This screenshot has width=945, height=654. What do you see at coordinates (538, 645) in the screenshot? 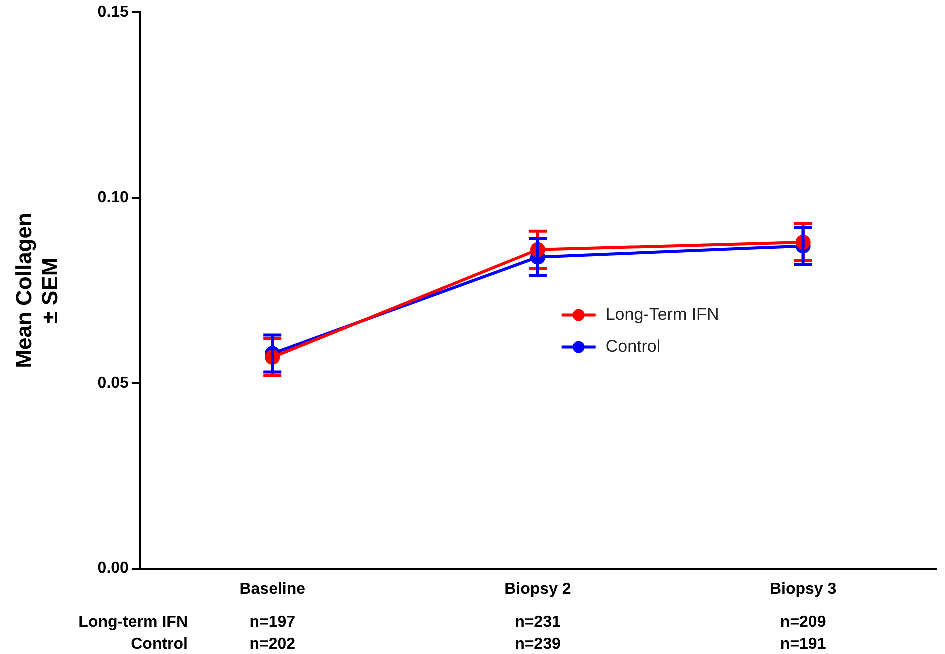
I see `text: n=239` at bounding box center [538, 645].